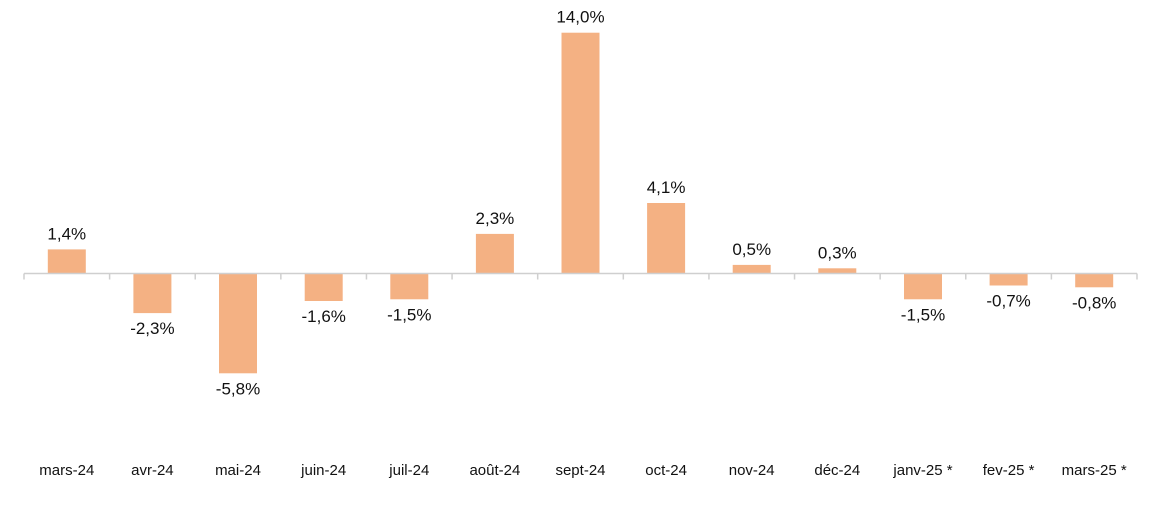  I want to click on data-label-2: -5,8%, so click(238, 388).